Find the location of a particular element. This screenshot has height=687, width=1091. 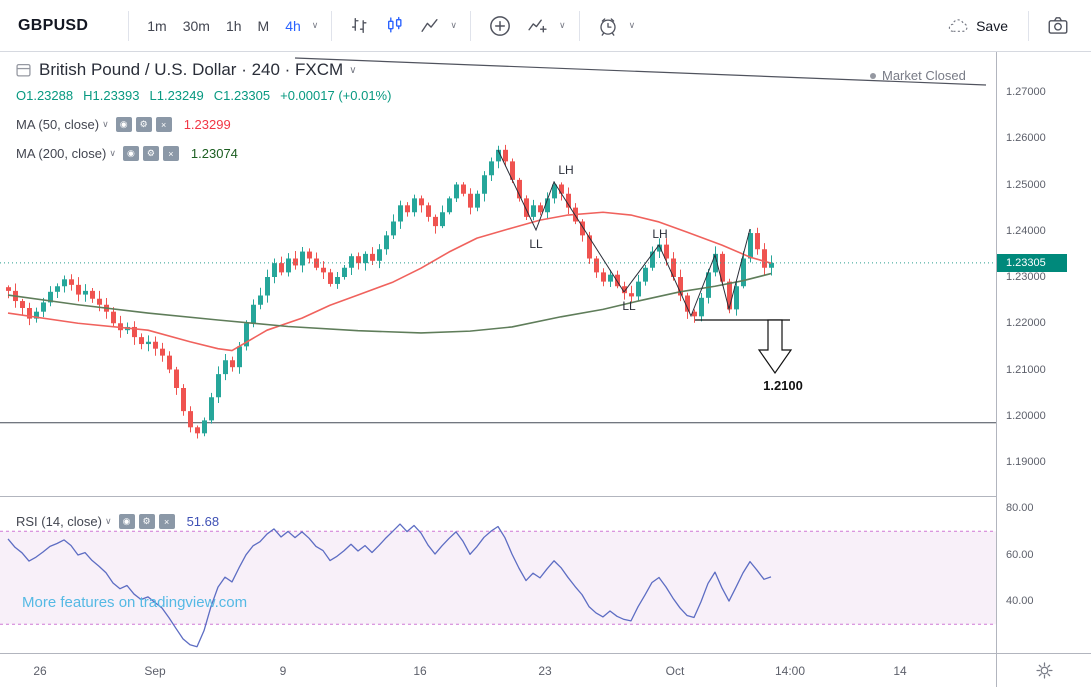

market-status: Market Closed is located at coordinates (918, 75).